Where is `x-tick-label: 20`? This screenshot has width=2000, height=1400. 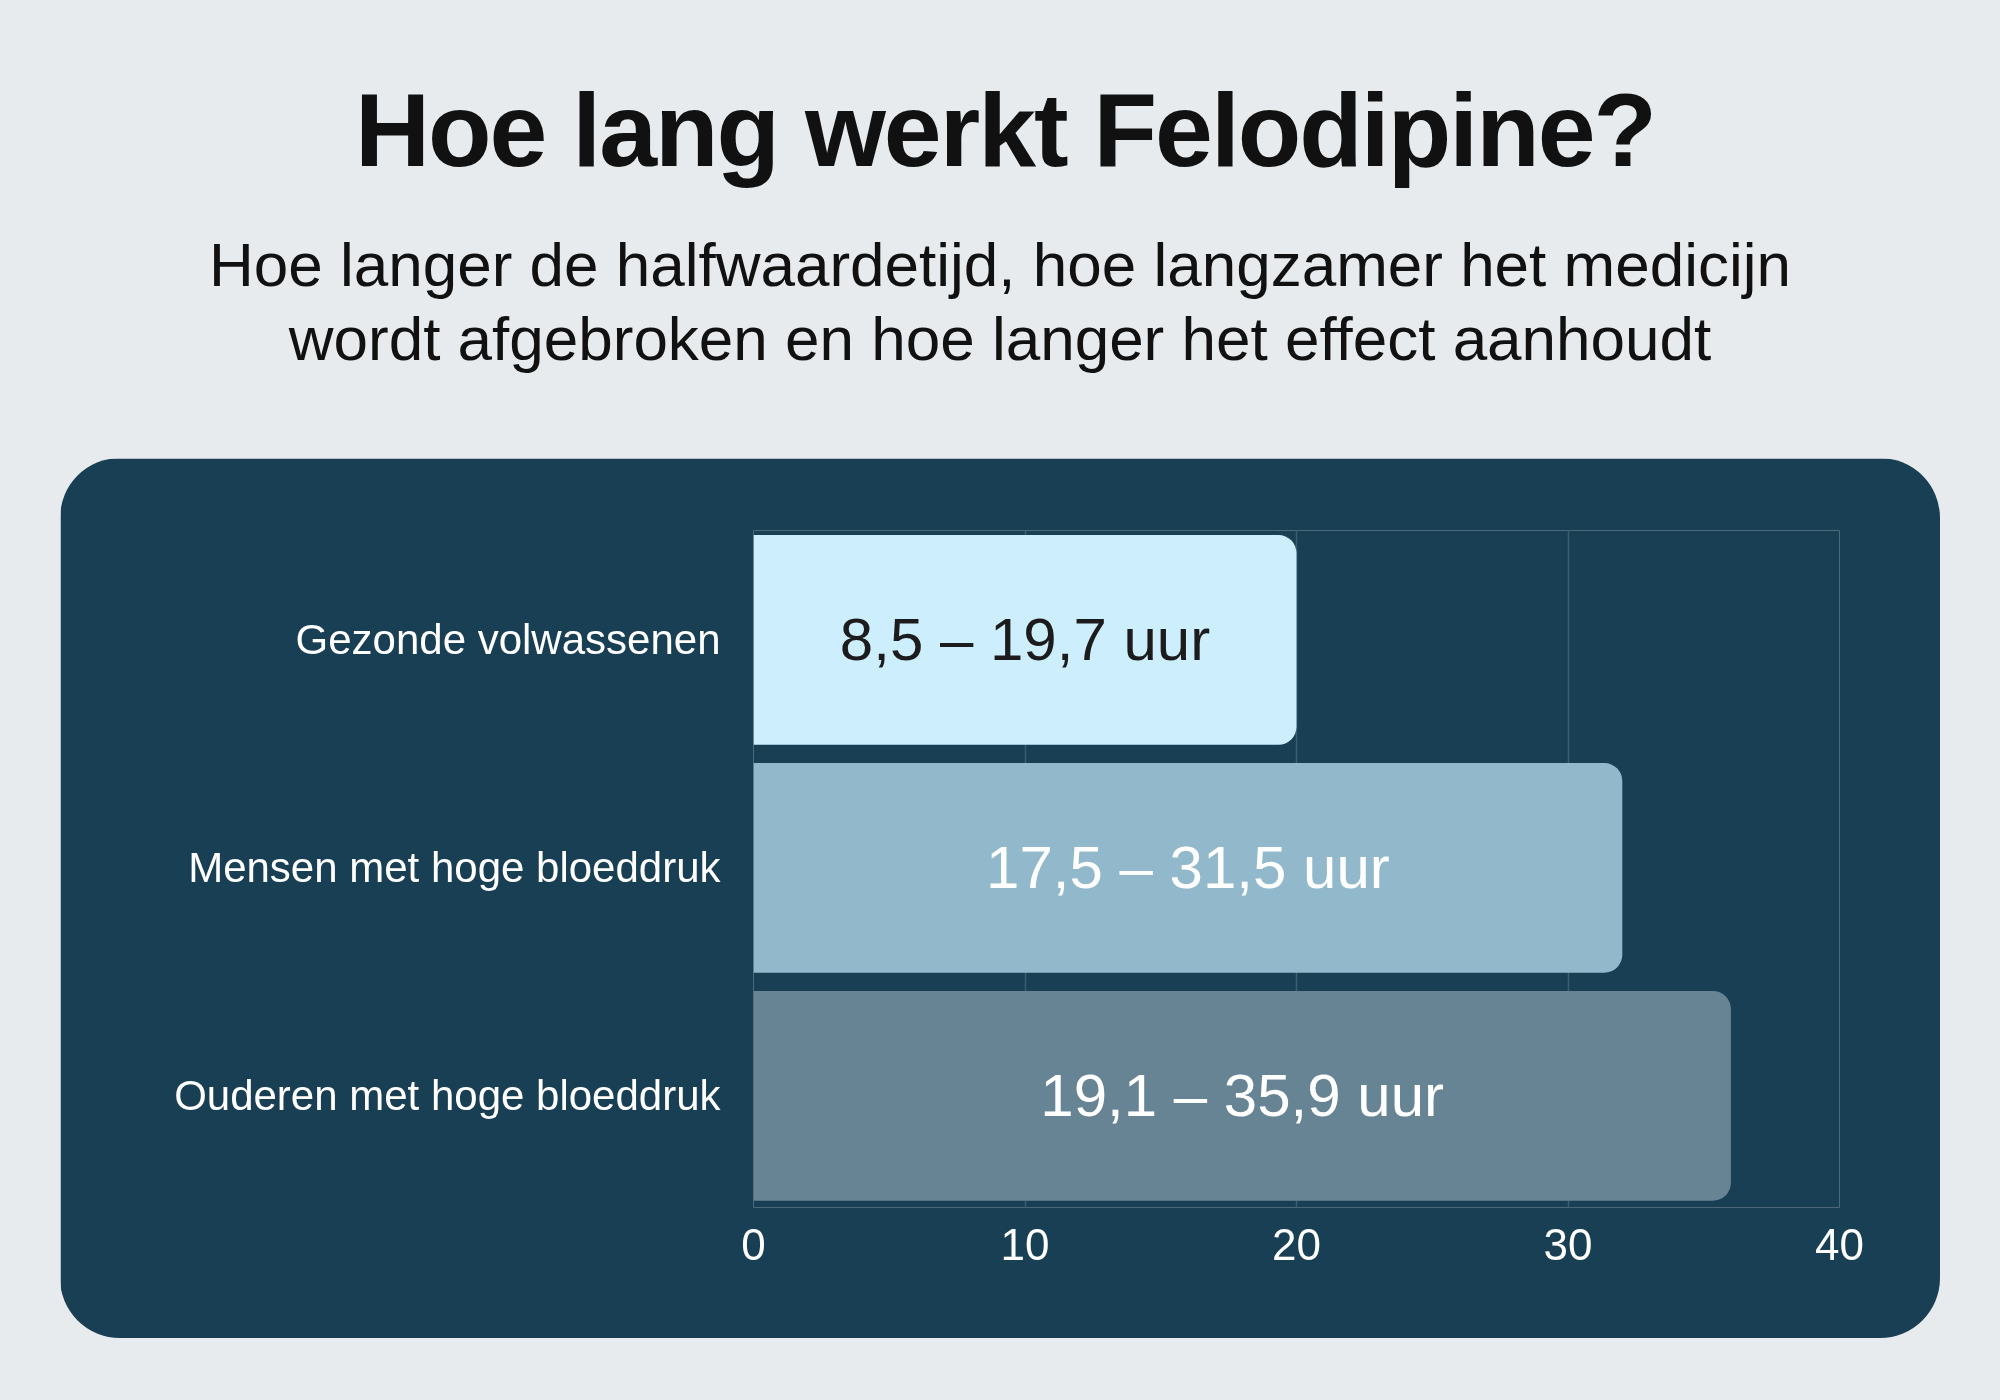
x-tick-label: 20 is located at coordinates (1296, 1244).